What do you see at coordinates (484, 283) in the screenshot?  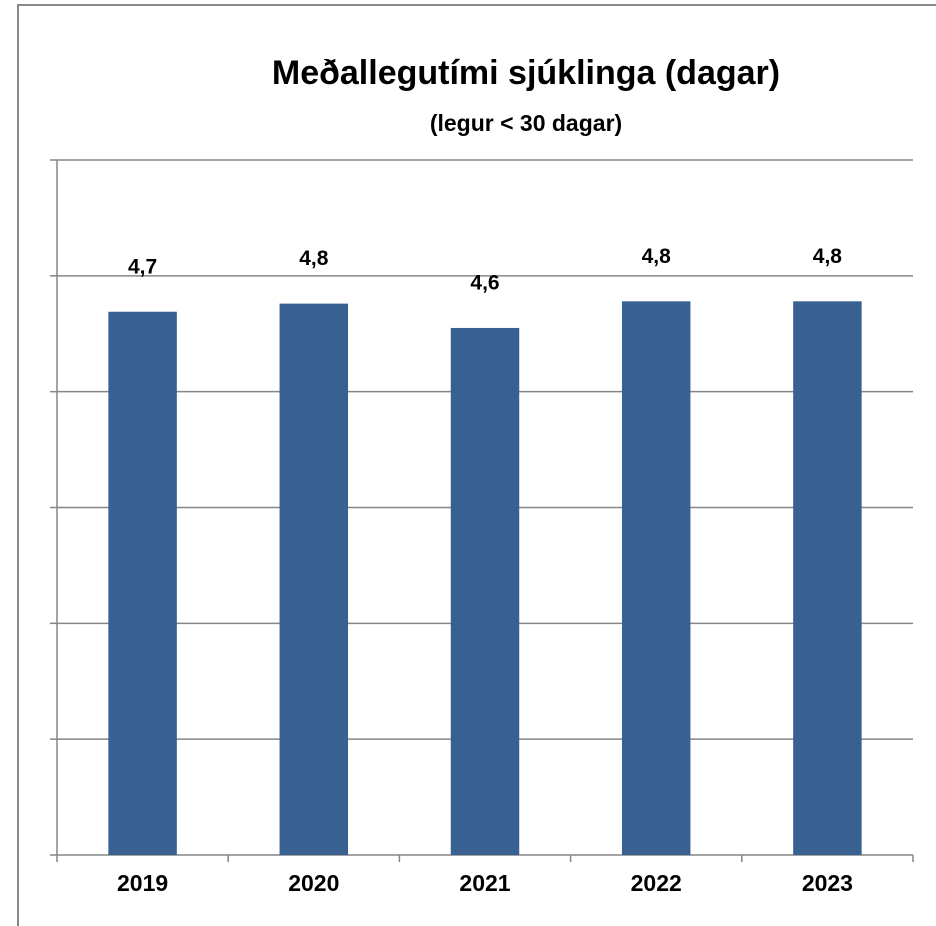 I see `data-label: 4,6` at bounding box center [484, 283].